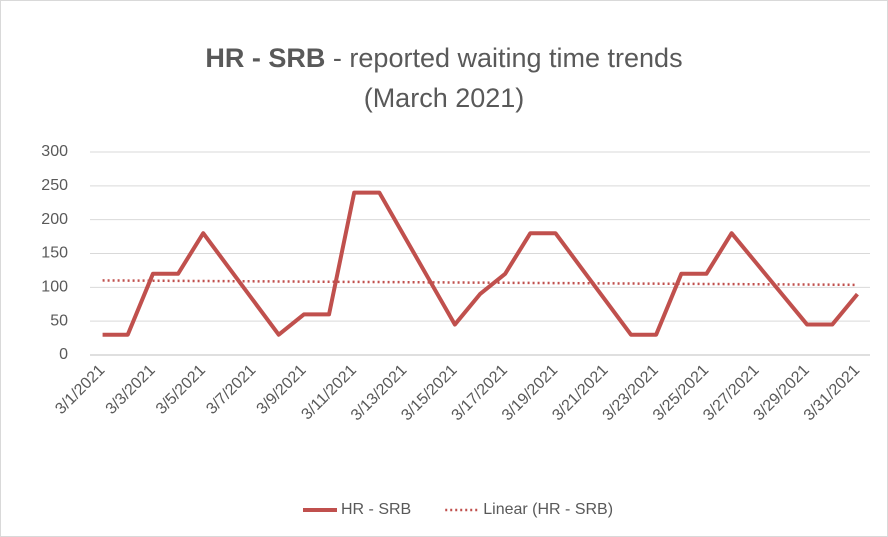 The image size is (888, 537). I want to click on trend-line, so click(480, 283).